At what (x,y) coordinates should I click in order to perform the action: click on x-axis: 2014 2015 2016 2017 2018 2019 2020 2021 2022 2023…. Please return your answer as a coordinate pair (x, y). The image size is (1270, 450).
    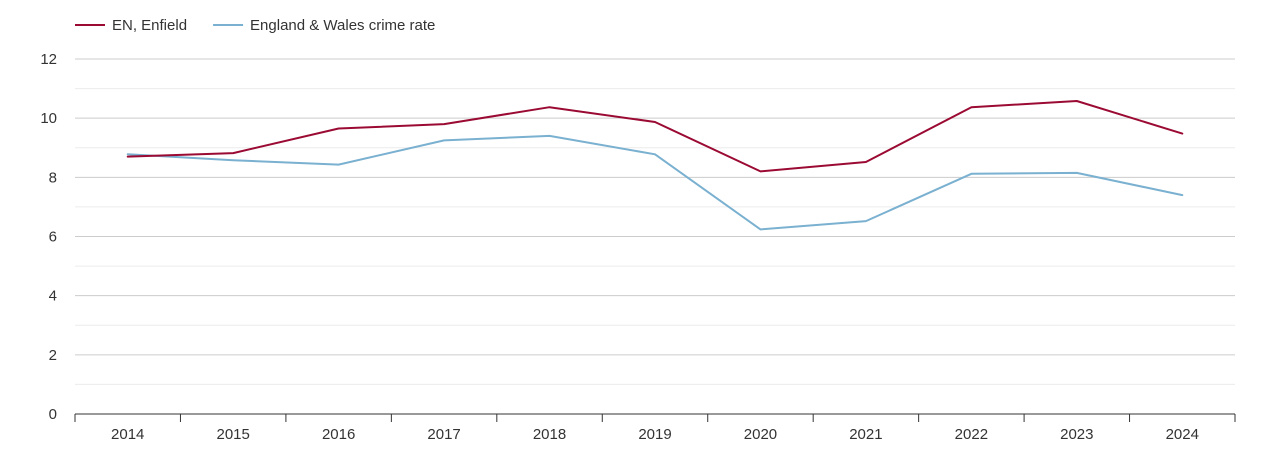
    Looking at the image, I should click on (655, 428).